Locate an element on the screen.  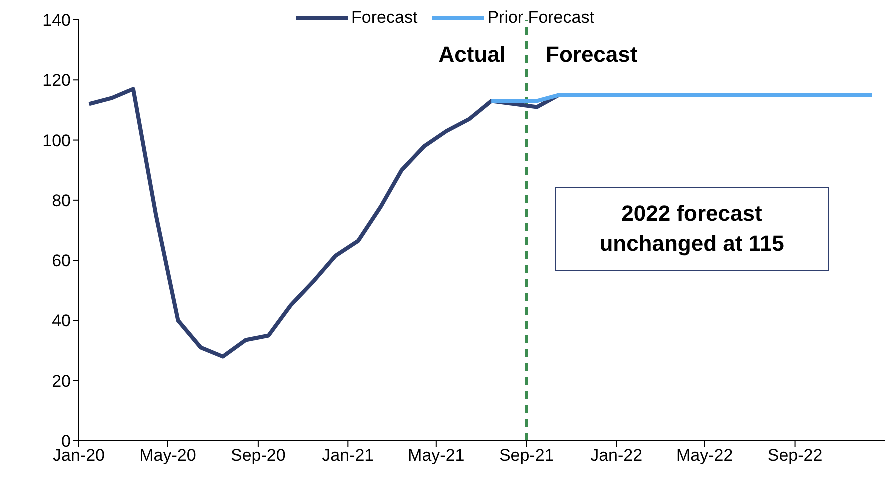
x-tick-label: Jan-21 is located at coordinates (348, 456).